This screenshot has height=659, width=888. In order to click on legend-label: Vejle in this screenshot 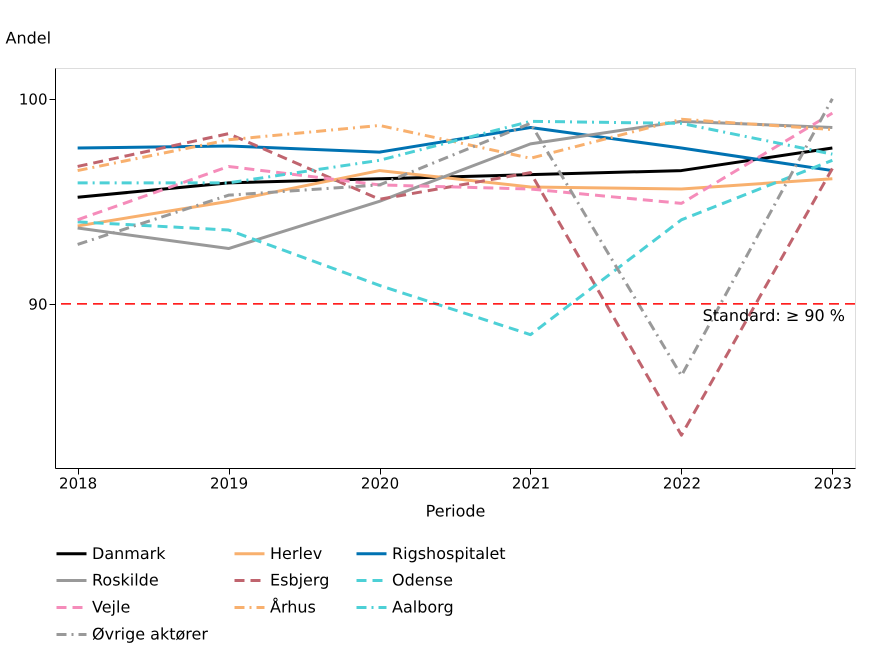, I will do `click(111, 607)`.